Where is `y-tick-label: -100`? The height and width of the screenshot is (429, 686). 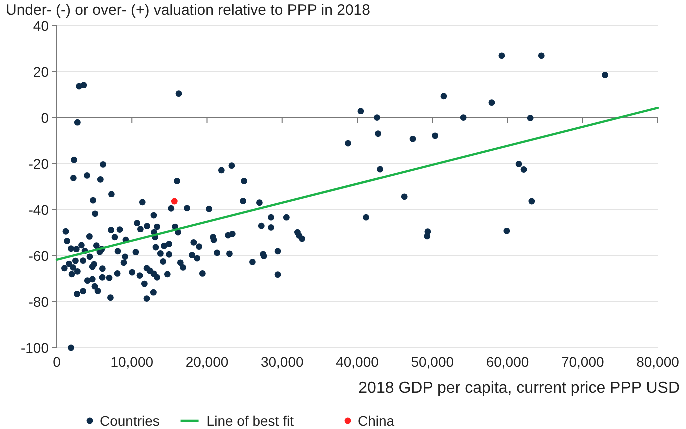
y-tick-label: -100 is located at coordinates (35, 348).